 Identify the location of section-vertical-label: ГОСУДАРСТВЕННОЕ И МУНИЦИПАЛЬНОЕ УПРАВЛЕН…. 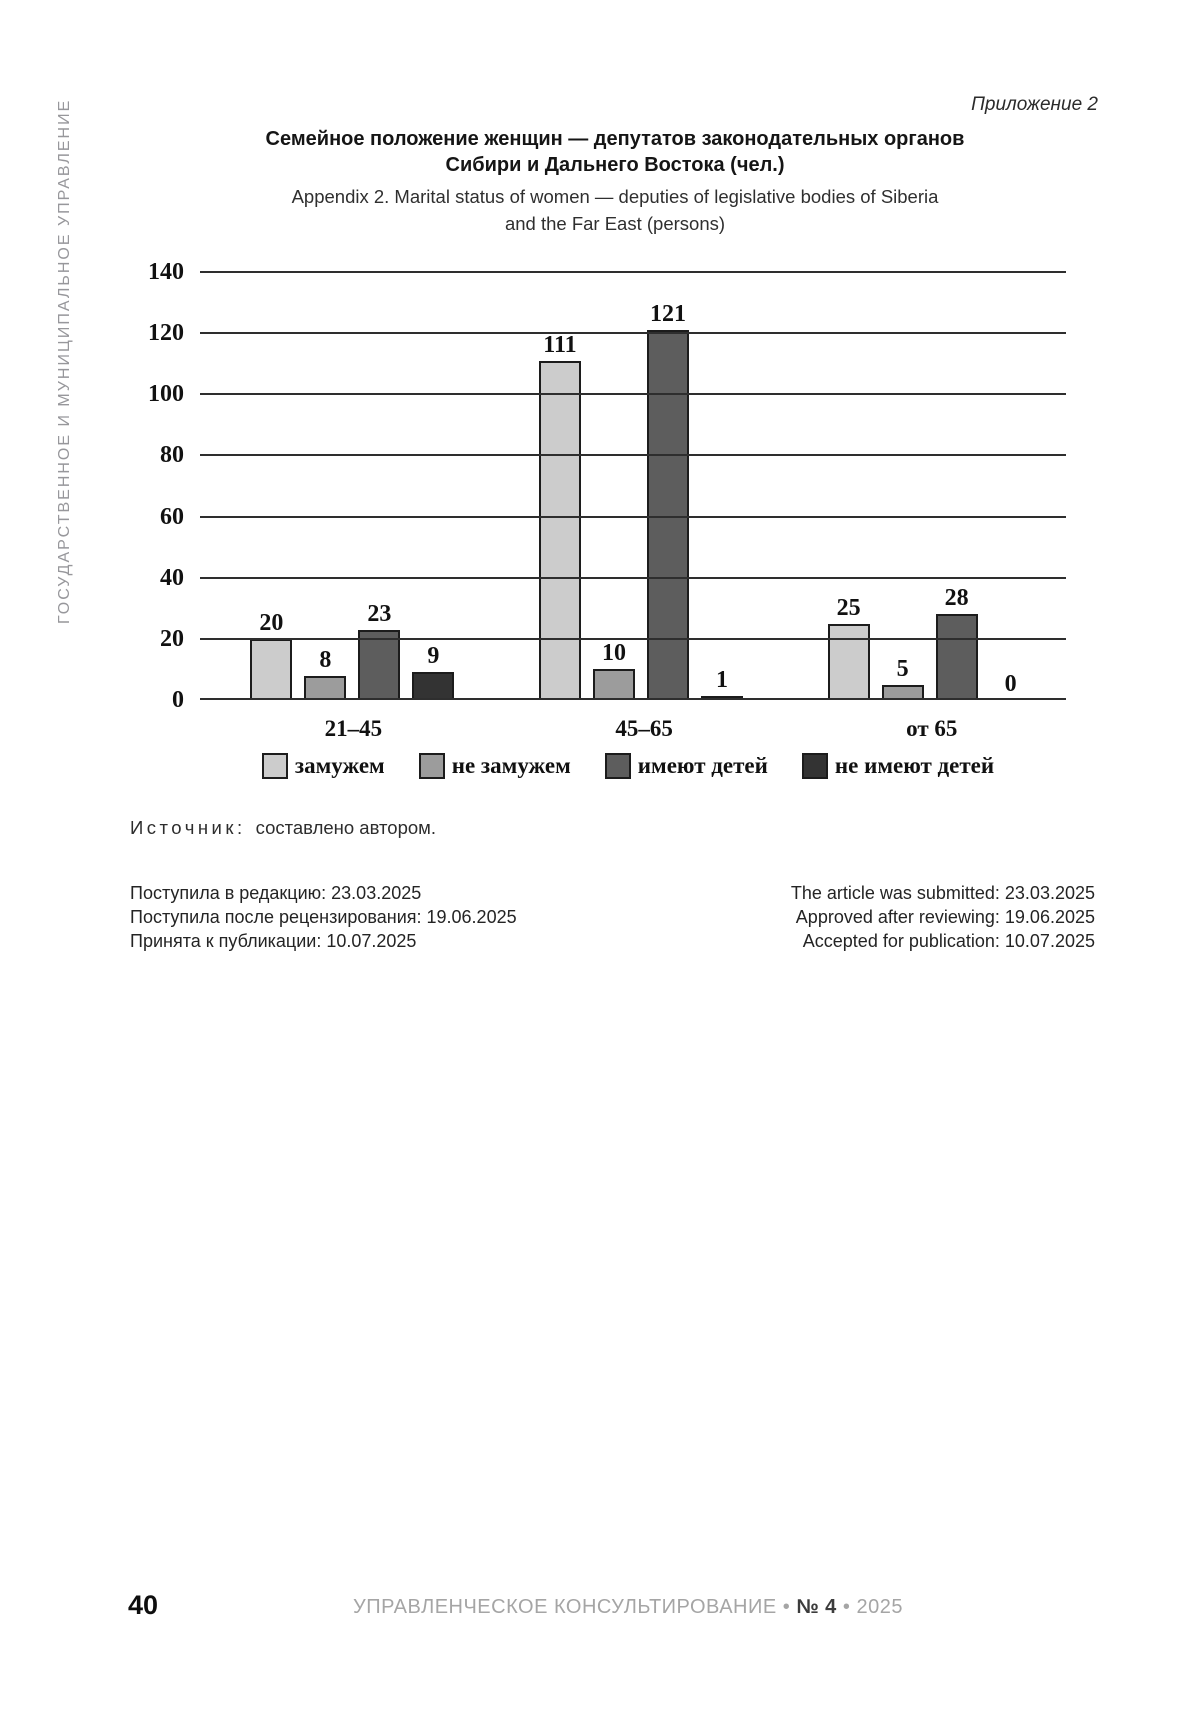
(64, 361).